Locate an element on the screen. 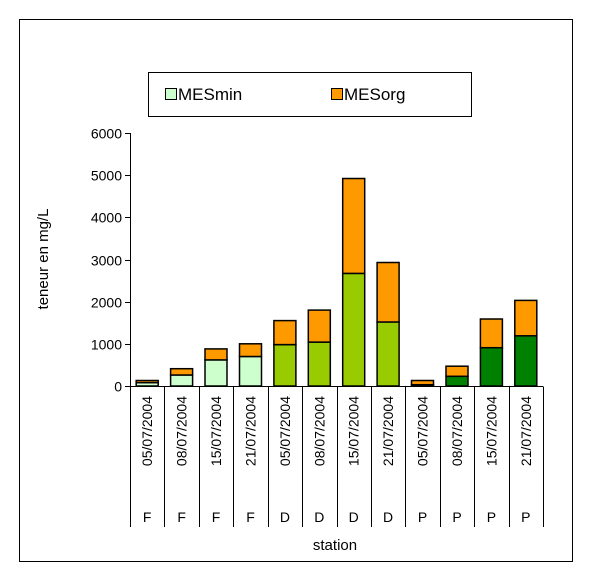  legend-swatch-mesorg is located at coordinates (337, 94).